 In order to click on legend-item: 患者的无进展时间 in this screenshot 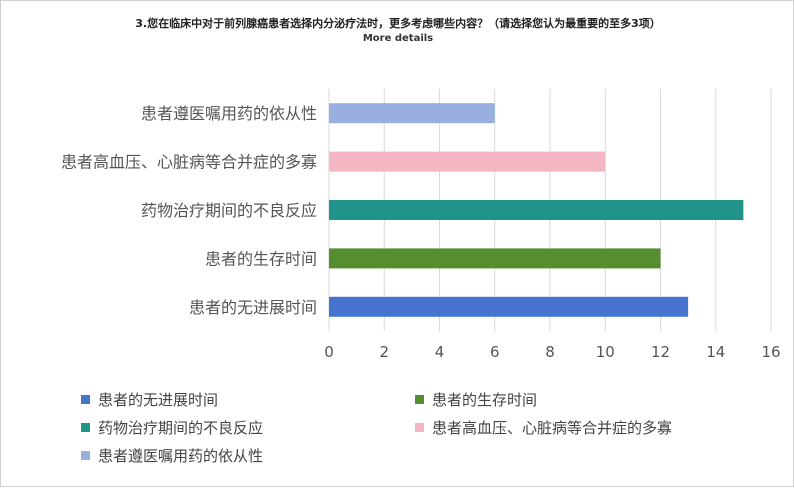, I will do `click(149, 399)`.